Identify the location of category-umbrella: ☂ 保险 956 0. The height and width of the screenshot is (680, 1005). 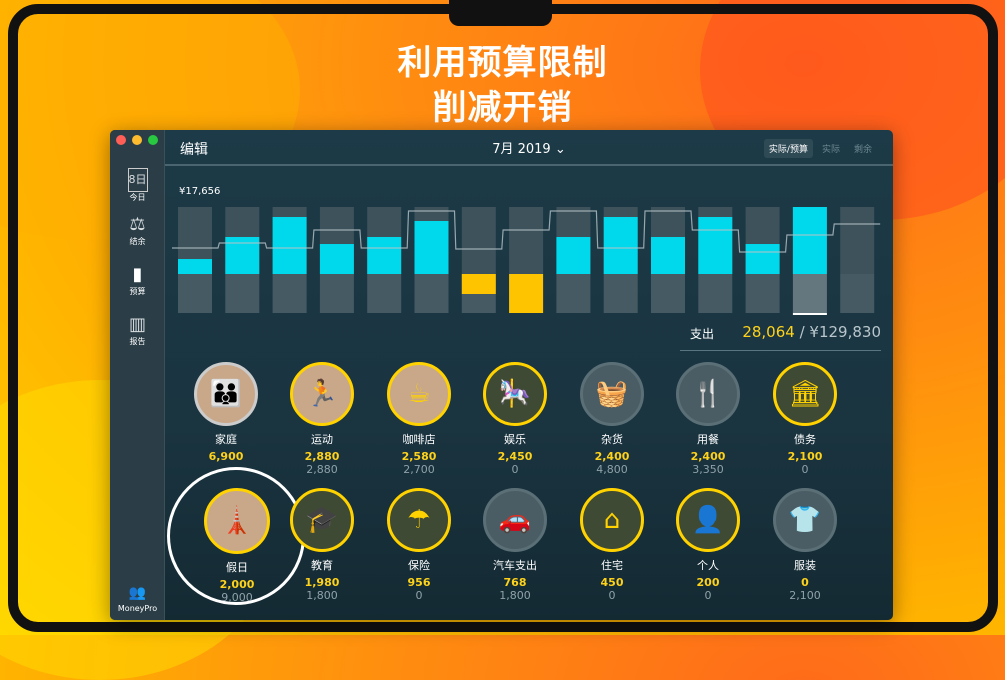
(419, 545).